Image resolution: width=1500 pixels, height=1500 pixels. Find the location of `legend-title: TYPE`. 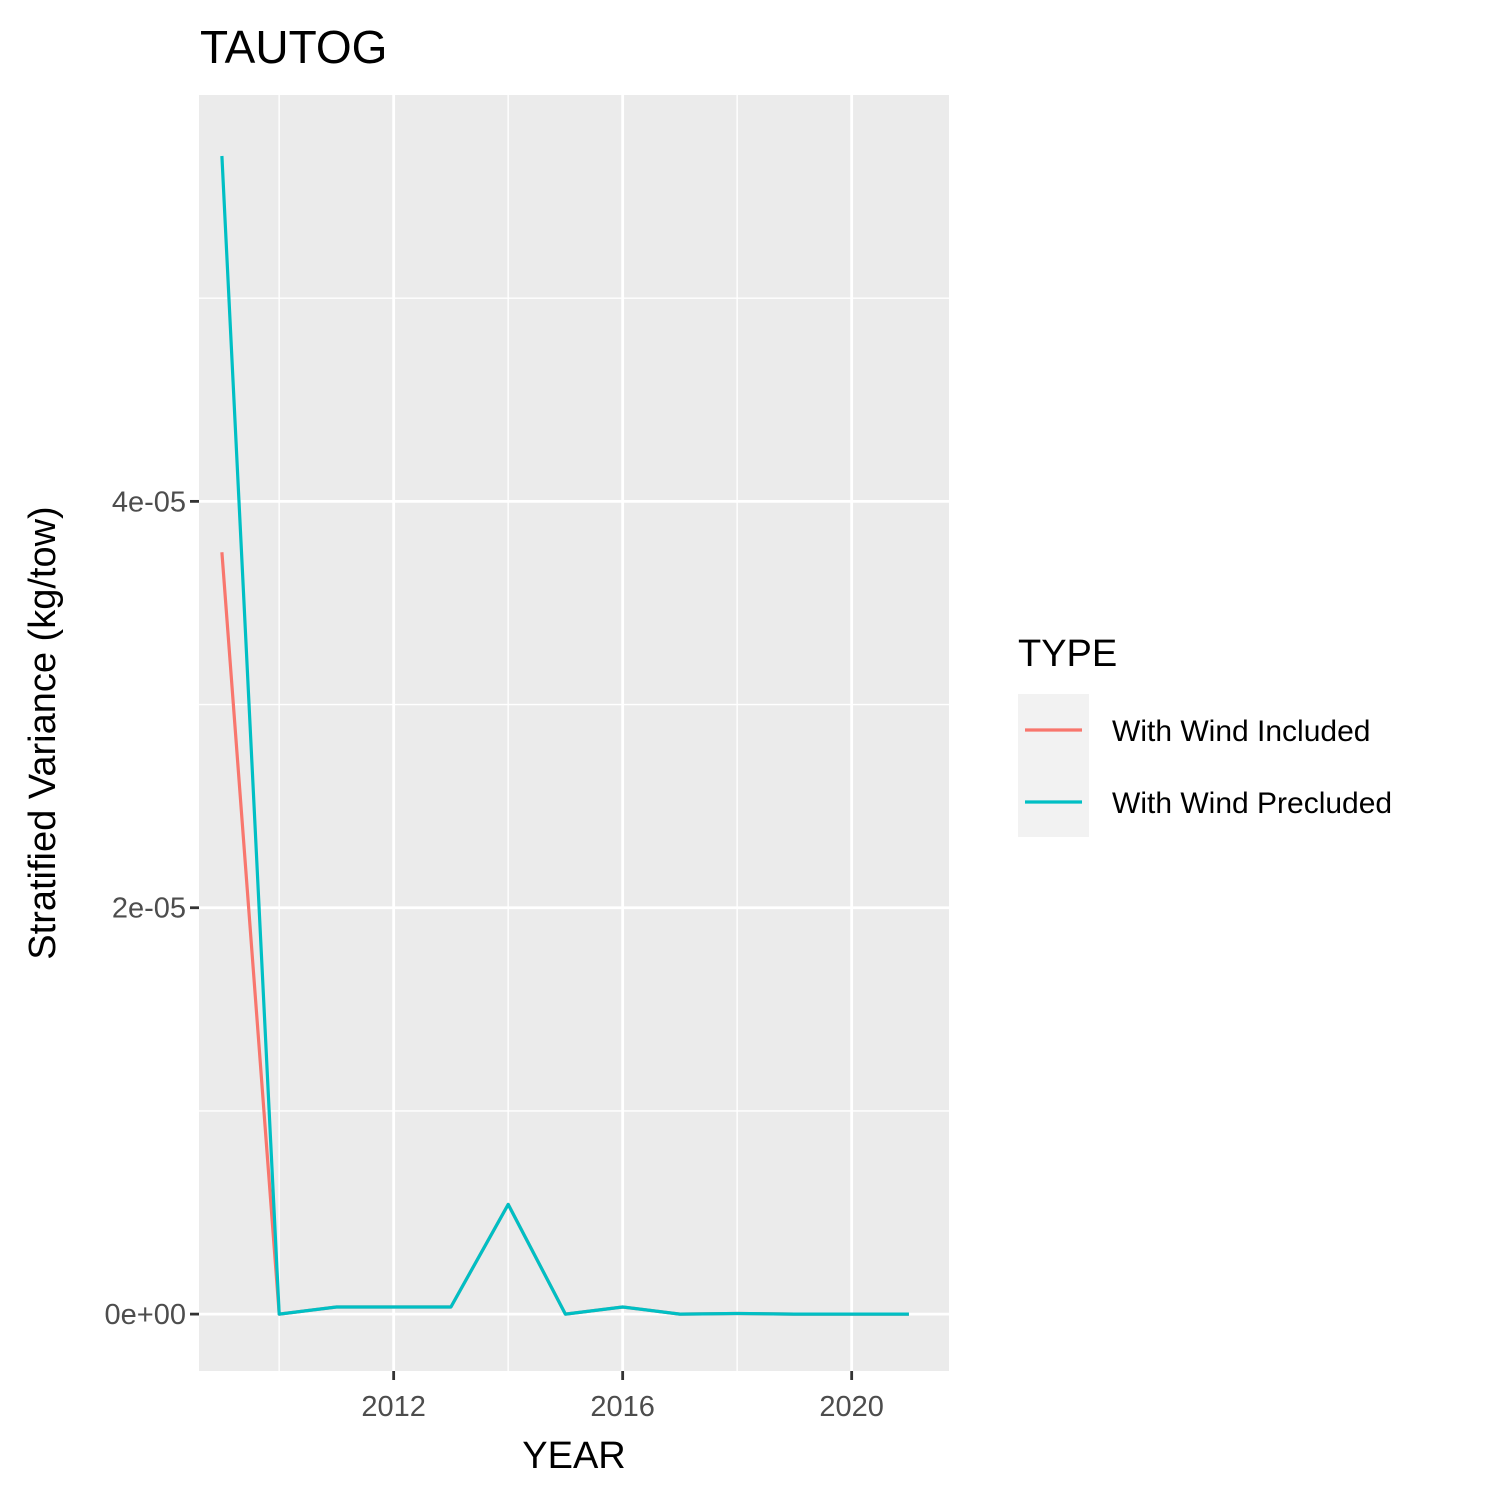

legend-title: TYPE is located at coordinates (1067, 654).